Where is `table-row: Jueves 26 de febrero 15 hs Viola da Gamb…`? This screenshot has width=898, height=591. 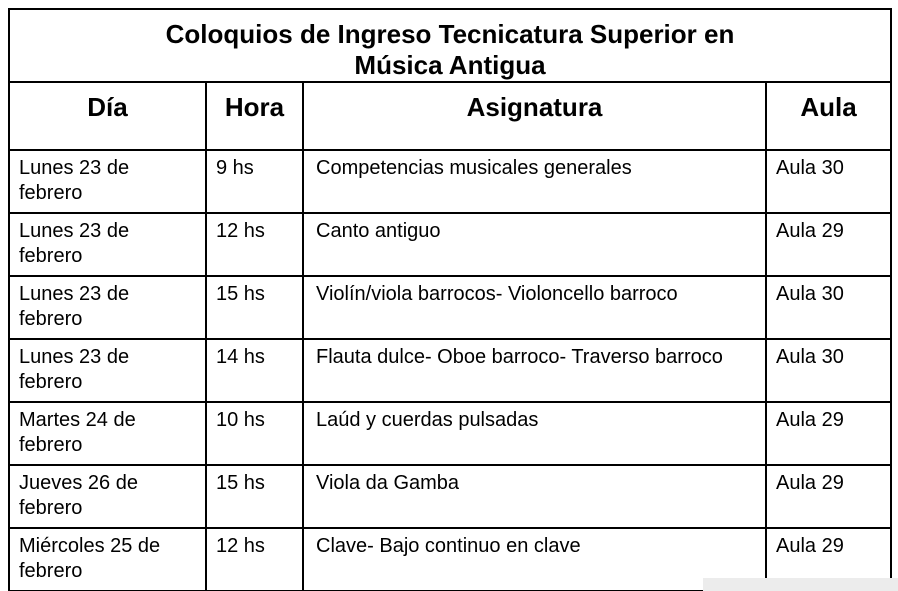
table-row: Jueves 26 de febrero 15 hs Viola da Gamb… is located at coordinates (450, 496).